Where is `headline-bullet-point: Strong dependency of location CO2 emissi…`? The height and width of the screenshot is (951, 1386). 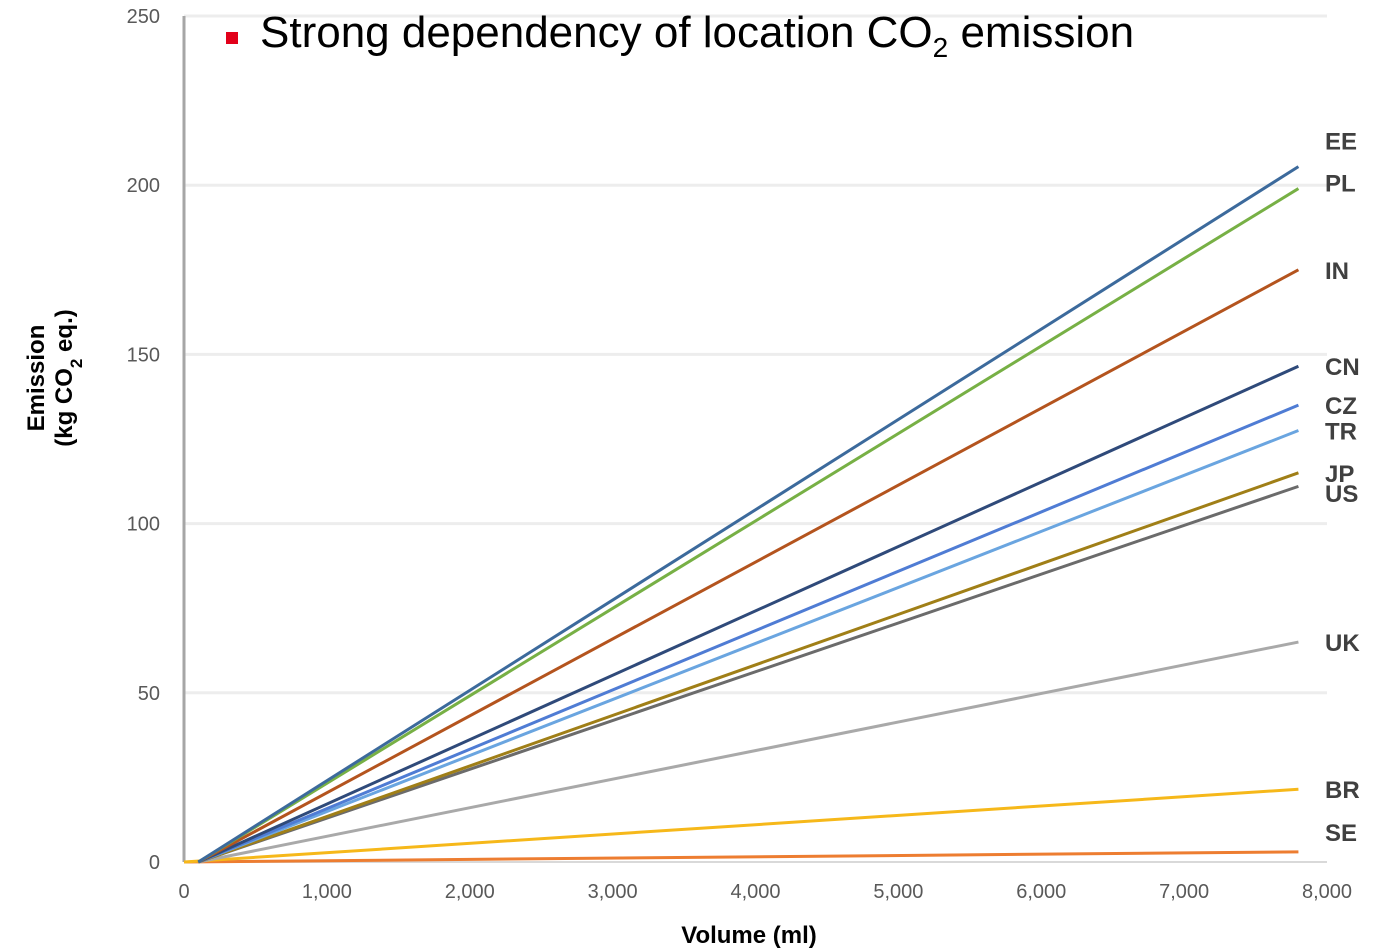 headline-bullet-point: Strong dependency of location CO2 emissi… is located at coordinates (680, 36).